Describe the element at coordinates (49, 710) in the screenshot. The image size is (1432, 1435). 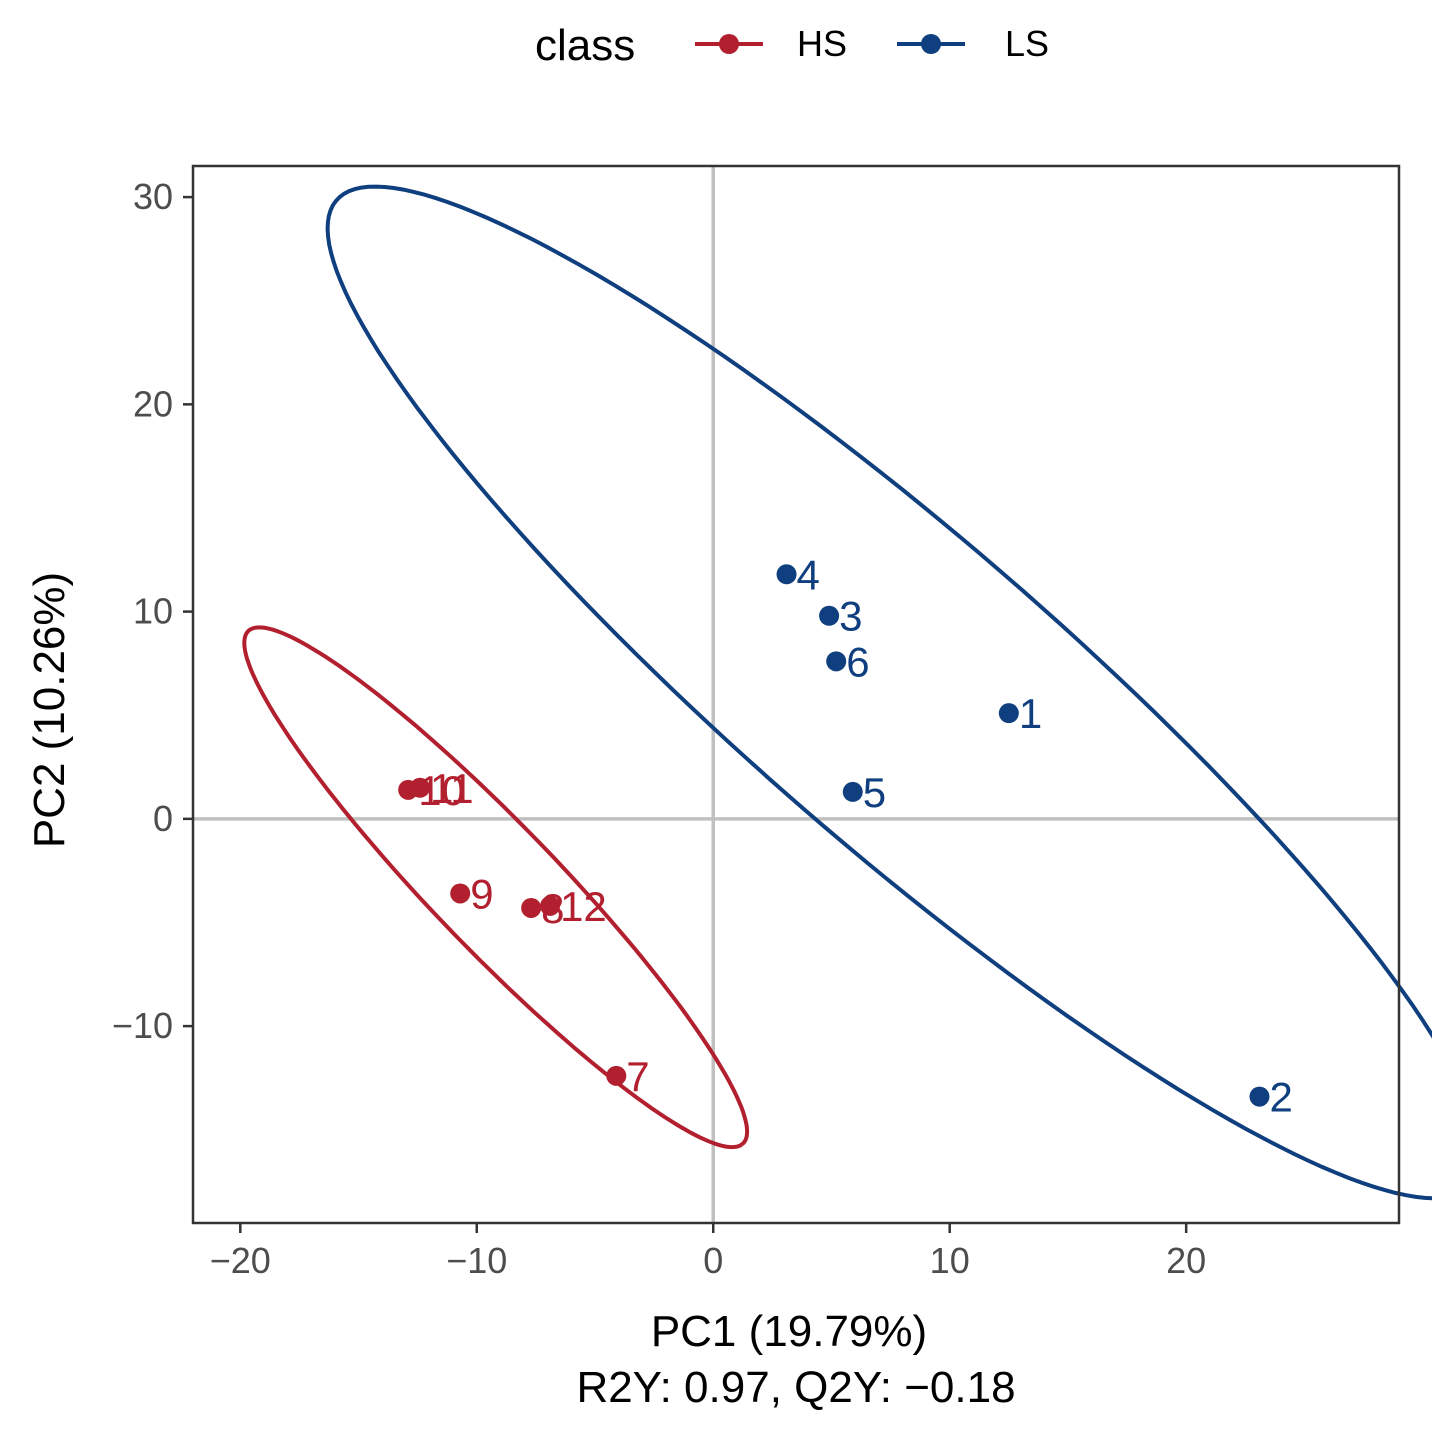
I see `y-axis-title: PC2 (10.26%)` at that location.